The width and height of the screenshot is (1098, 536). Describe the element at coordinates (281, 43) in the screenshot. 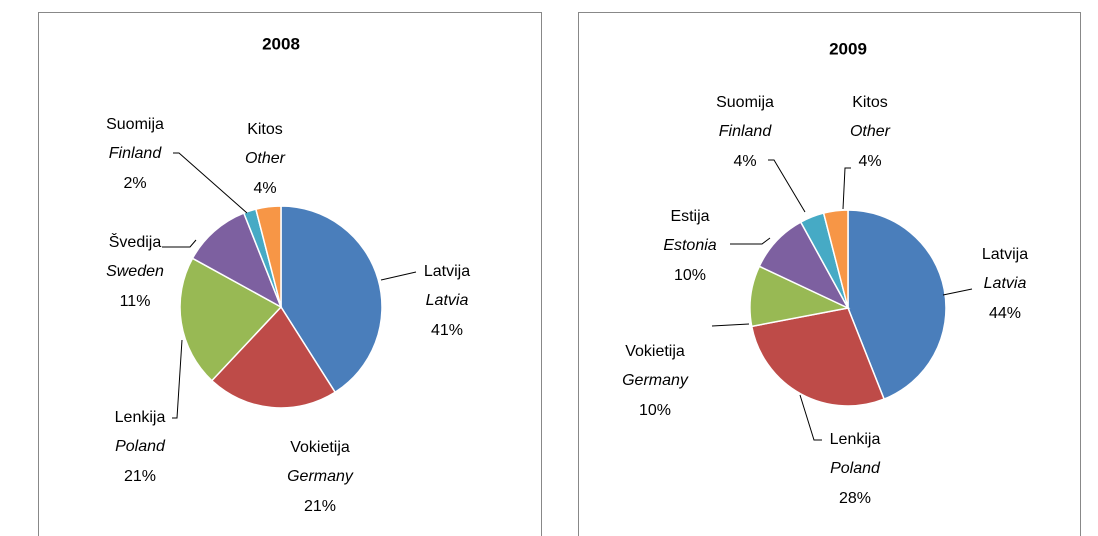

I see `chart-title: 2008` at that location.